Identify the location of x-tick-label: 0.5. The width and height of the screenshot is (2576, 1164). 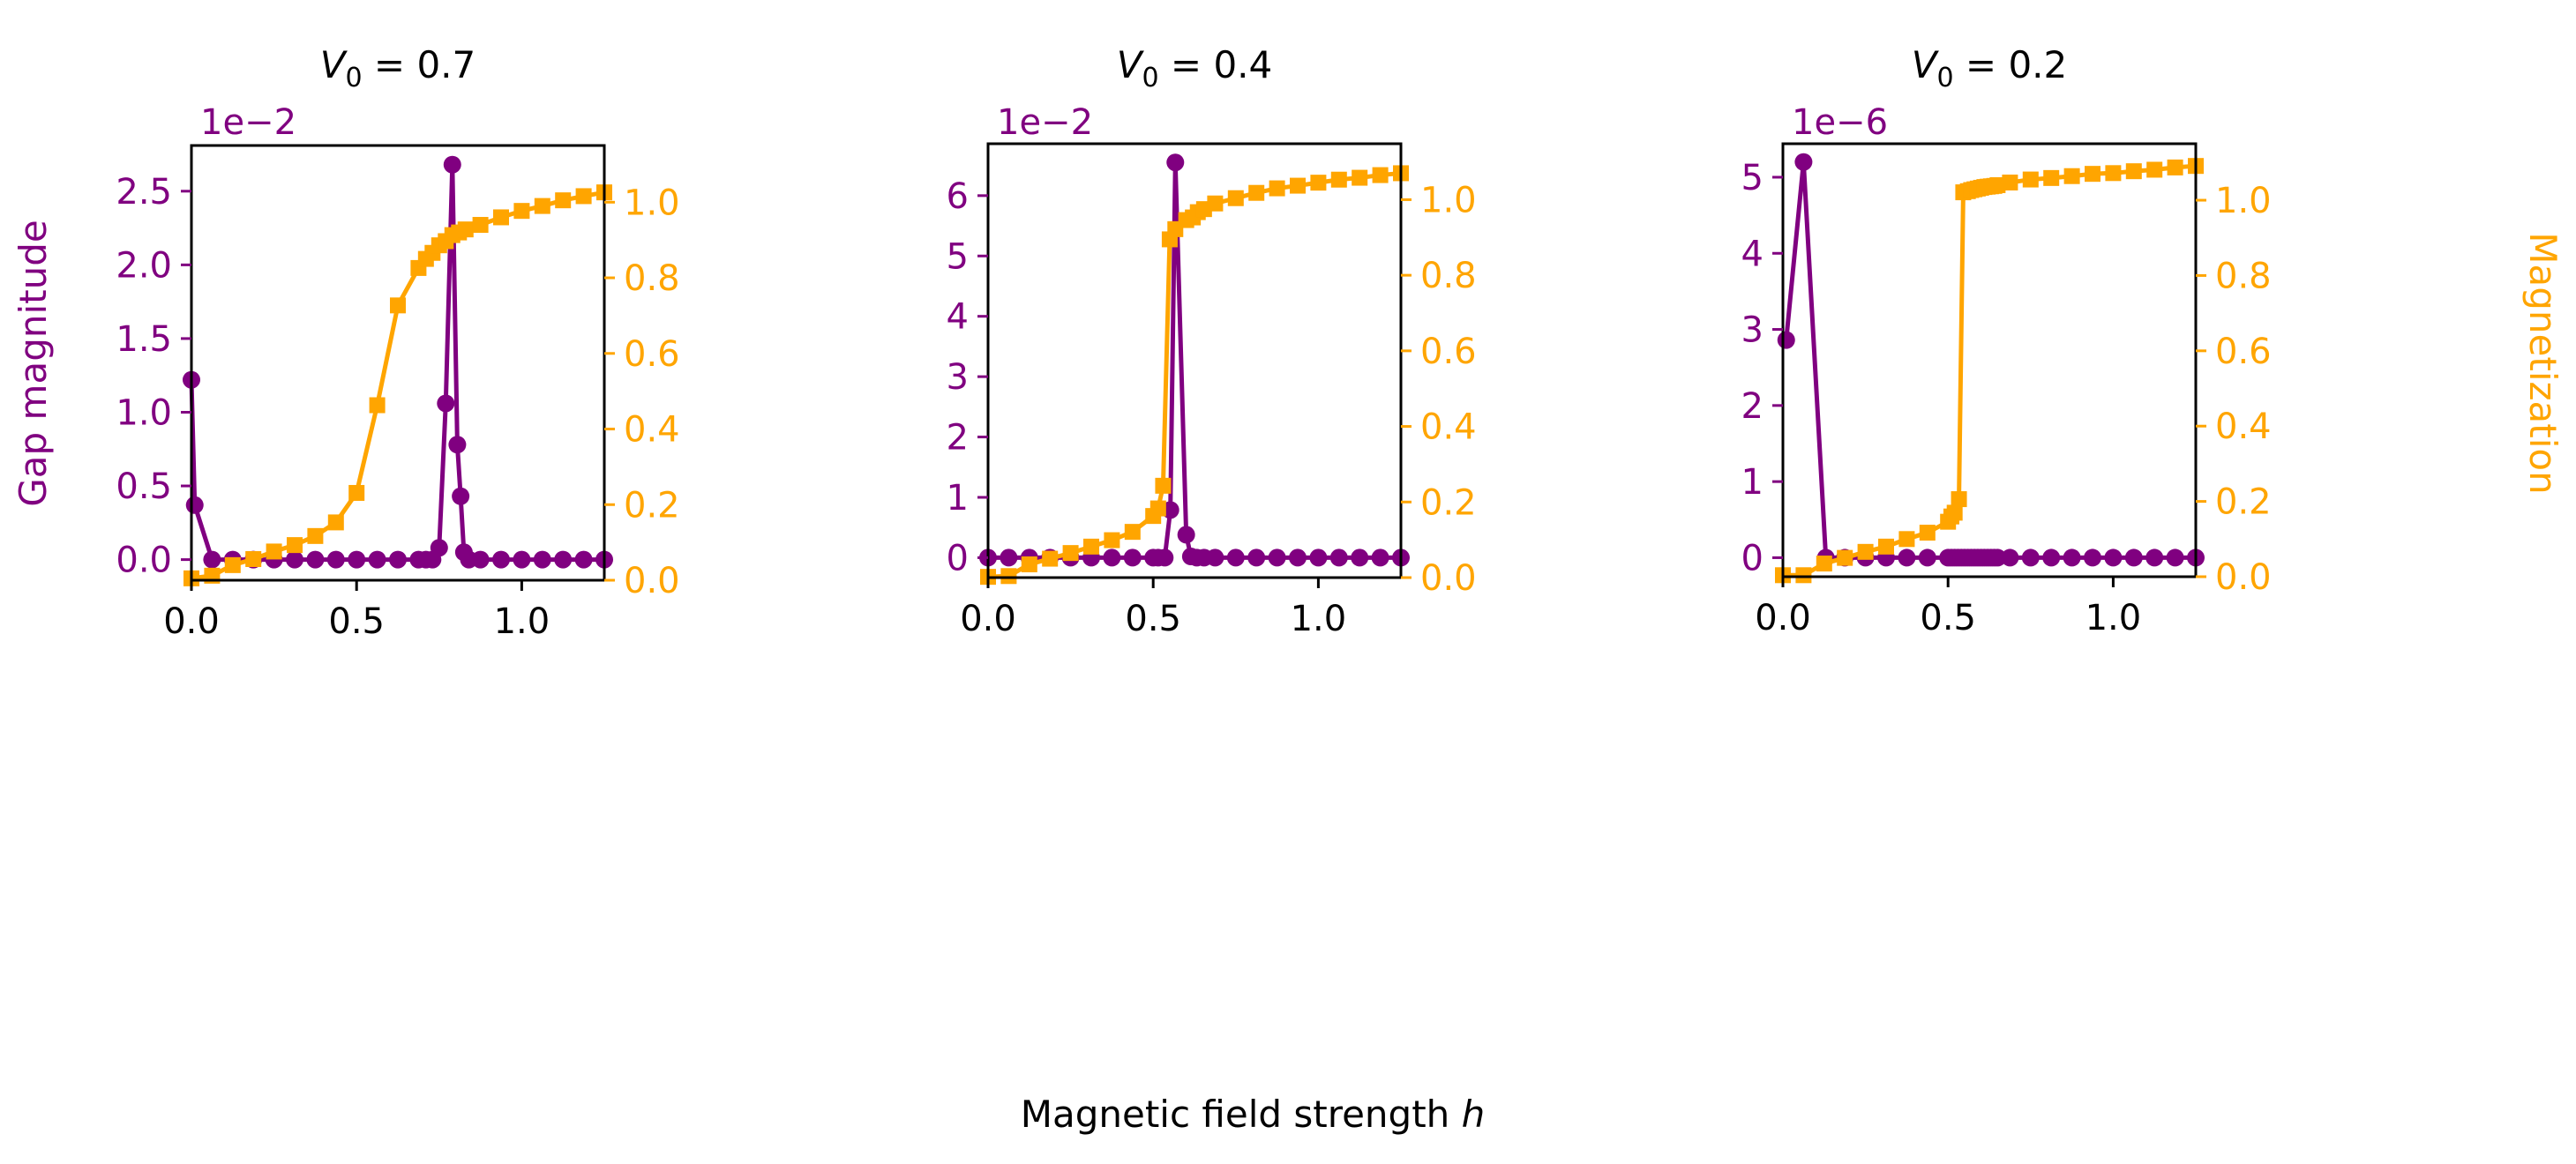
(1948, 618).